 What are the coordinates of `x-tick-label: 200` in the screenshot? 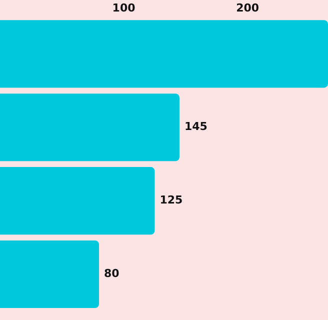 It's located at (248, 7).